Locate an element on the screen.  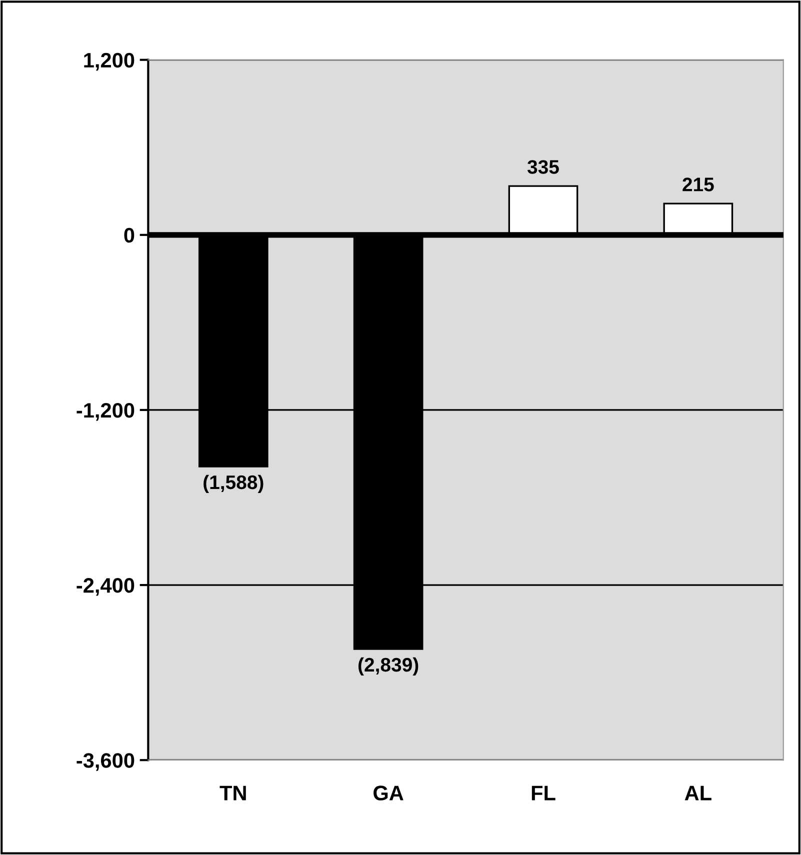
data-label: (1,588) is located at coordinates (234, 484).